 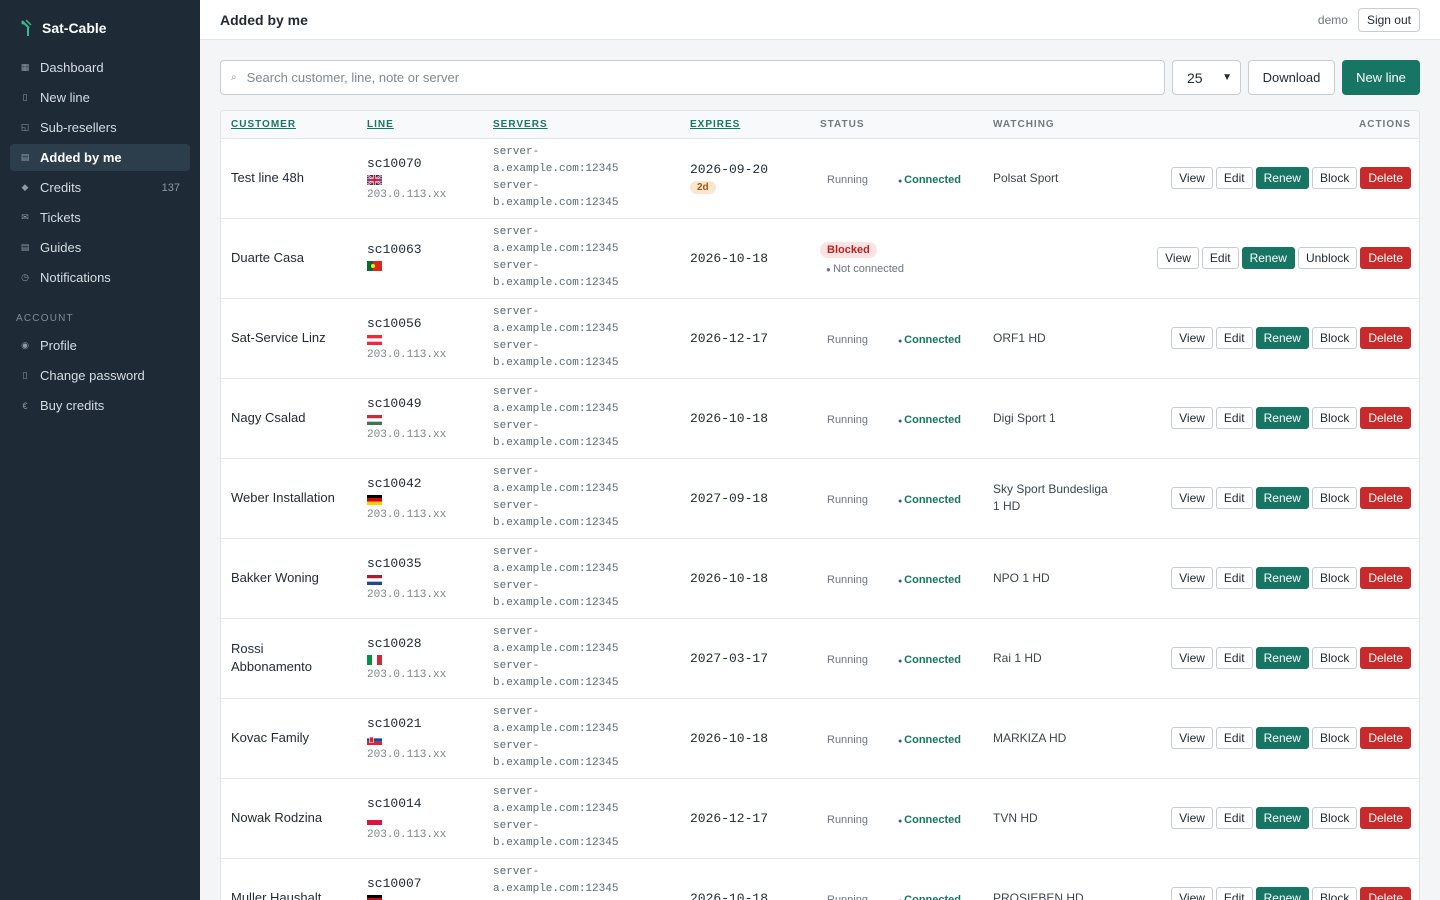 I want to click on brand-name: Sat-Cable, so click(x=74, y=28).